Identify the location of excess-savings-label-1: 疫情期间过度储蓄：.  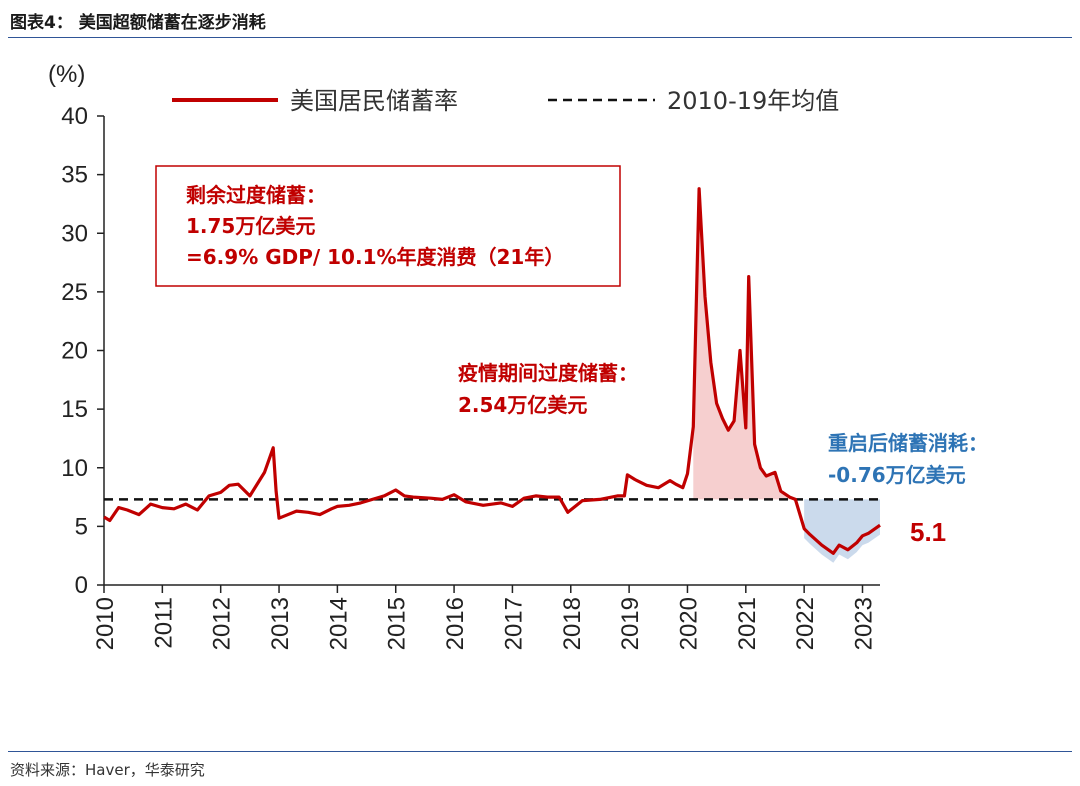
(548, 373).